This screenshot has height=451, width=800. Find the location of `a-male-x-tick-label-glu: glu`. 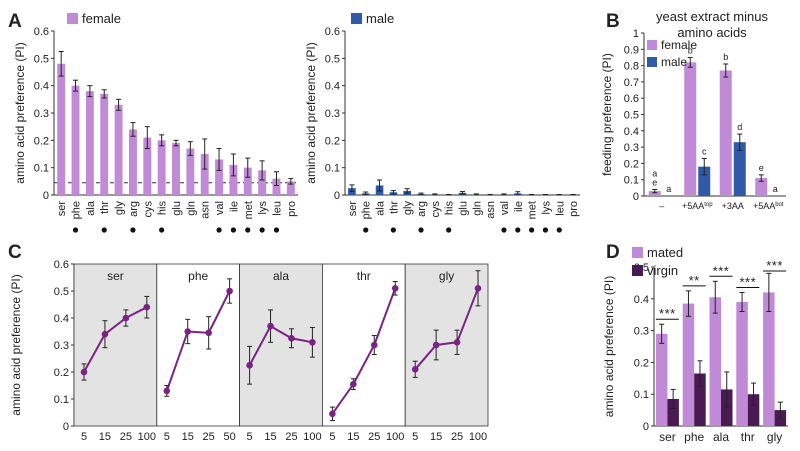

a-male-x-tick-label-glu: glu is located at coordinates (464, 208).